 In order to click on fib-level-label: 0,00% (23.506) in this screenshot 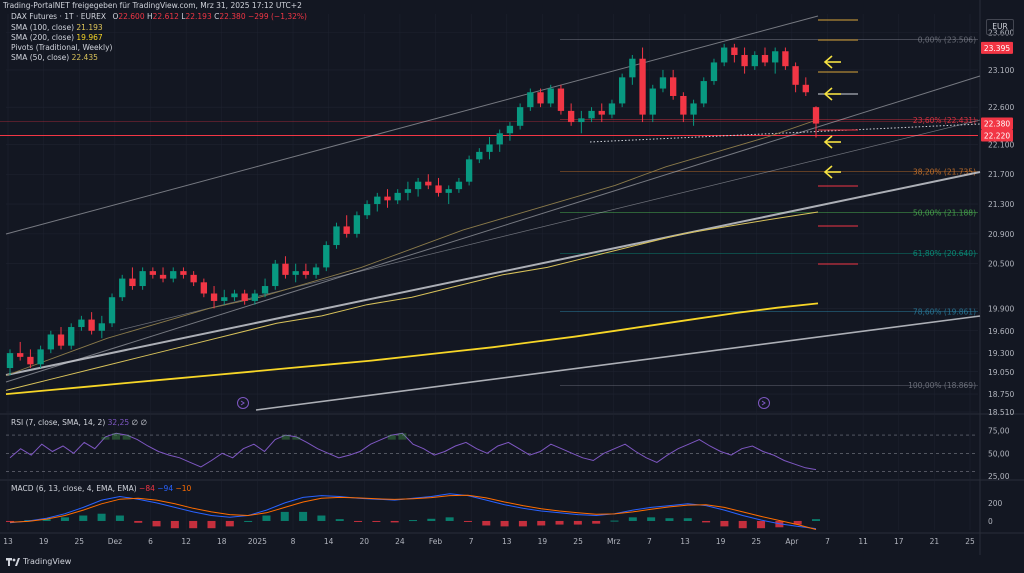, I will do `click(947, 40)`.